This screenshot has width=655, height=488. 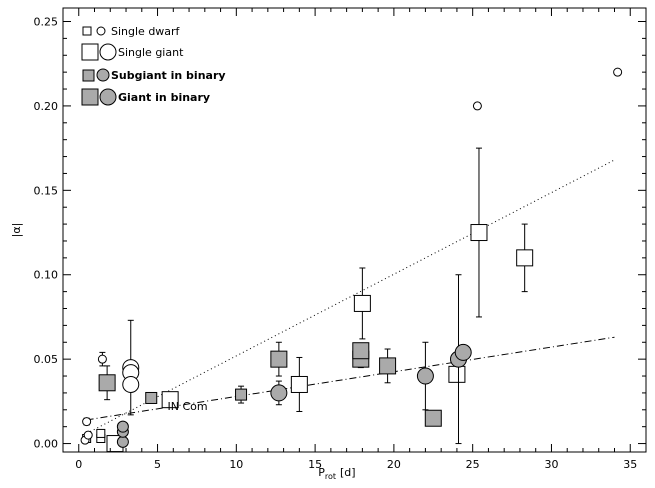 I want to click on x-tick-label: 10, so click(x=236, y=464).